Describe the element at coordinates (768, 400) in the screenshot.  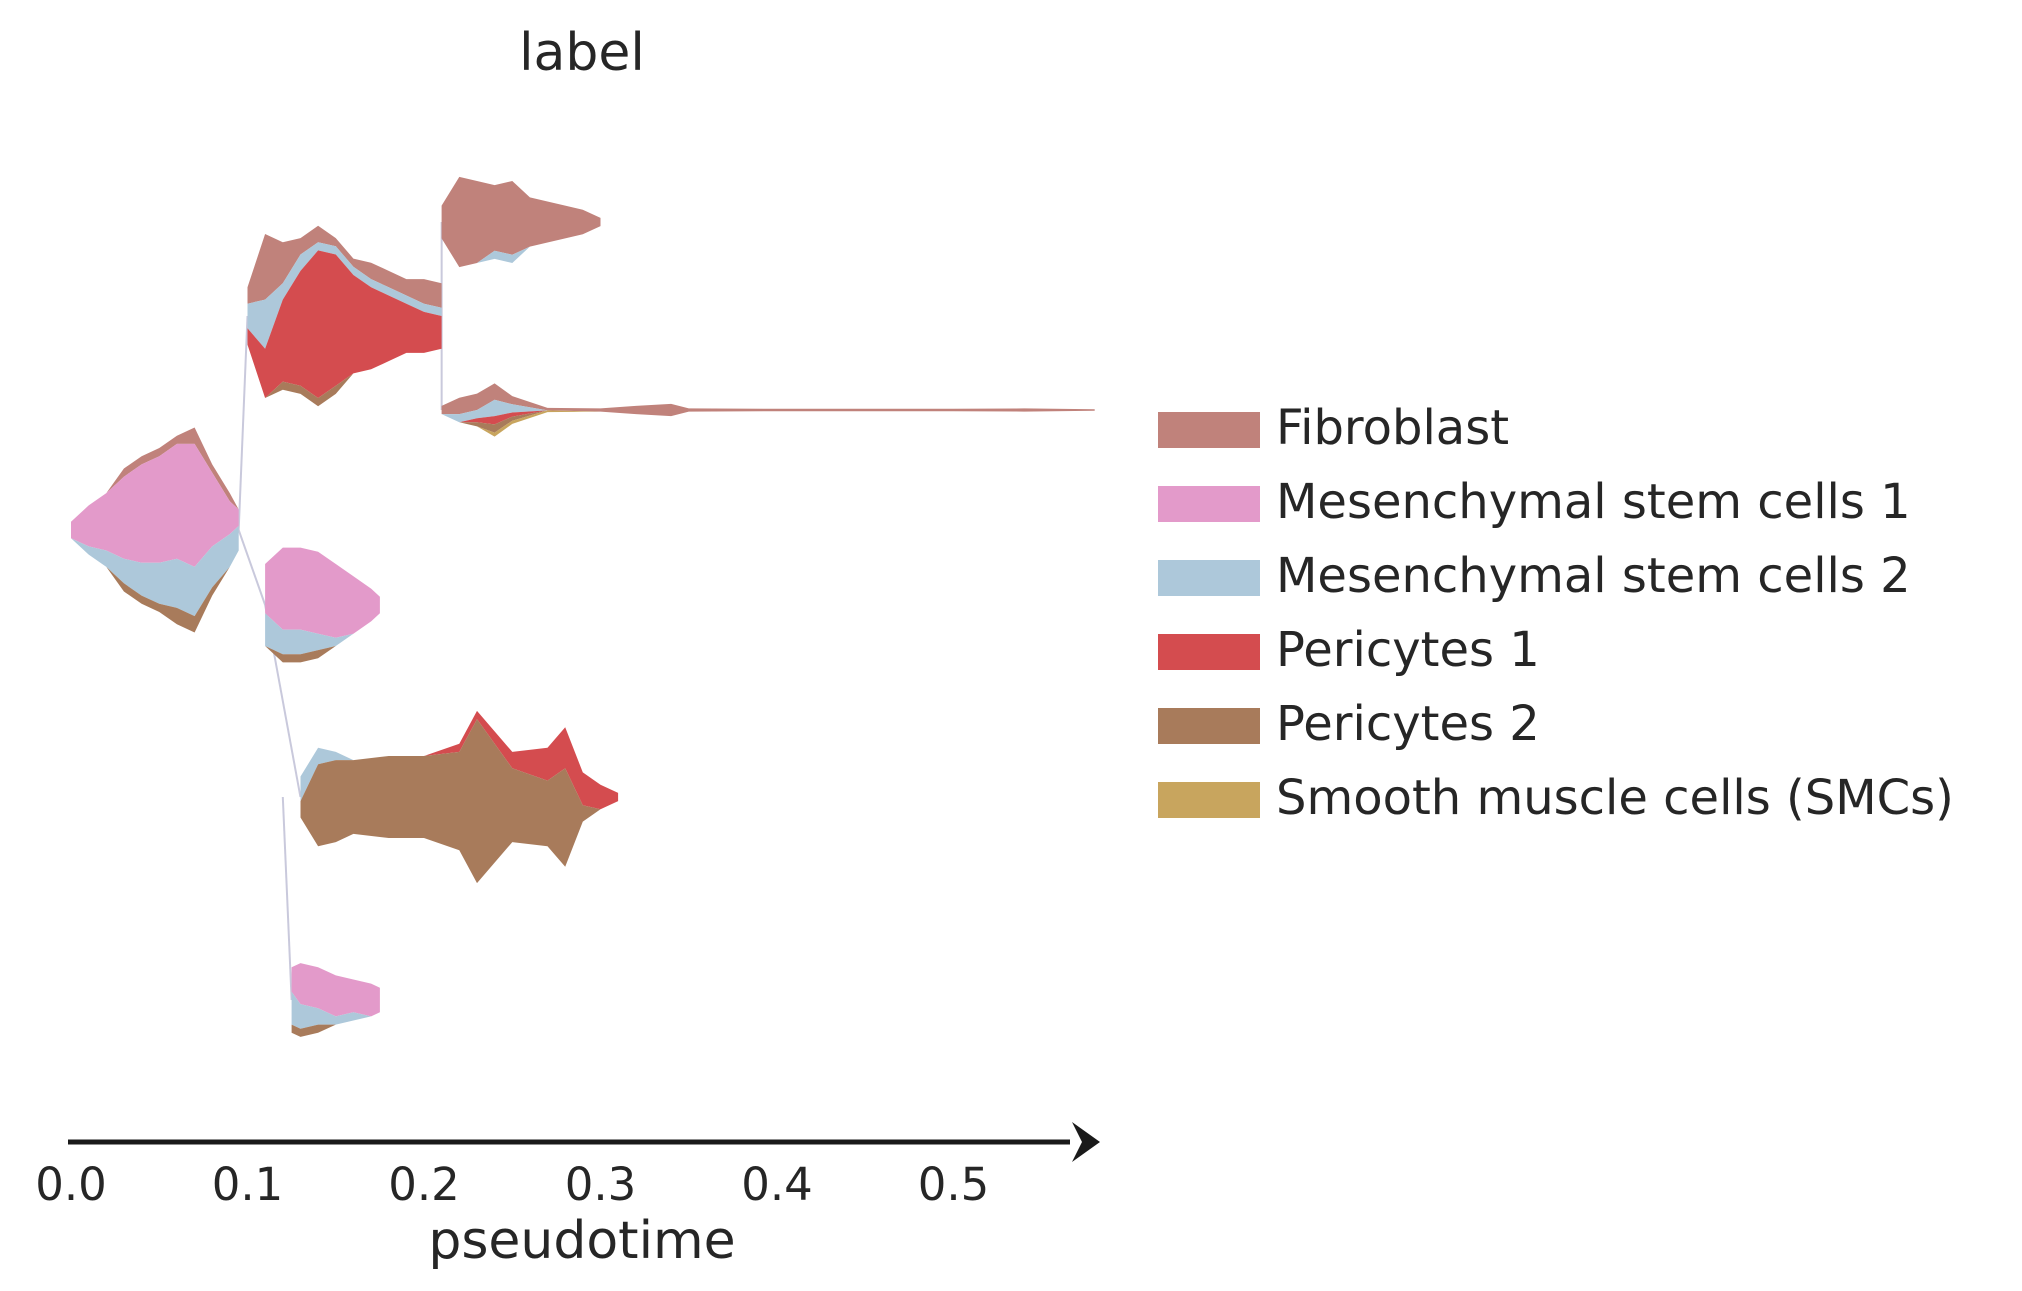
I see `stream-upper-long-fibroblast` at that location.